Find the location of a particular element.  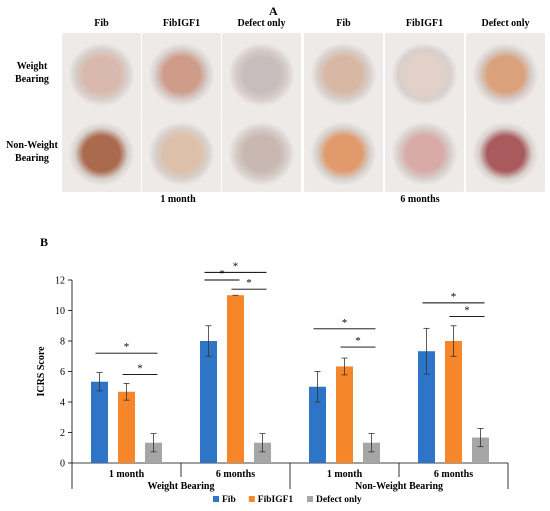

y-tick-label: 8 is located at coordinates (62, 342).